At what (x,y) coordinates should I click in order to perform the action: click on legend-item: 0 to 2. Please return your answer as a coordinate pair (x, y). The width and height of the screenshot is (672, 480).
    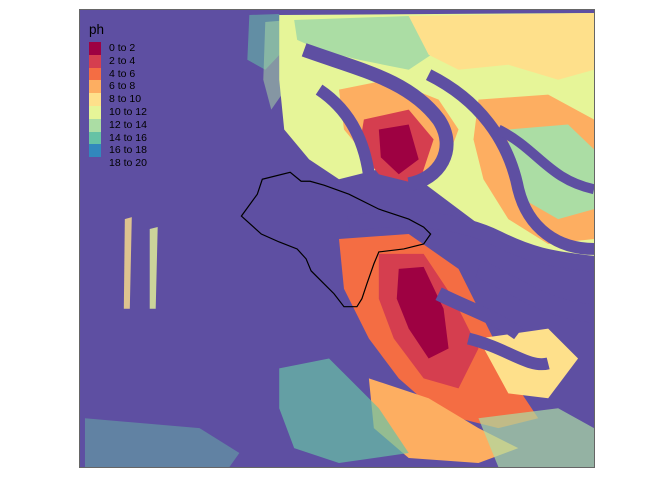
    Looking at the image, I should click on (118, 48).